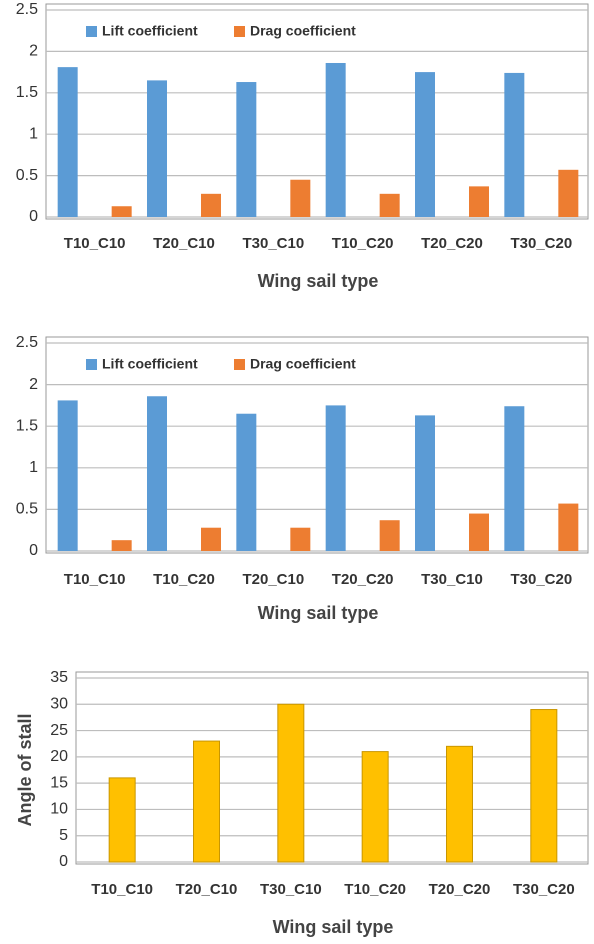  Describe the element at coordinates (25, 769) in the screenshot. I see `y-axis-title: Angle of stall` at that location.